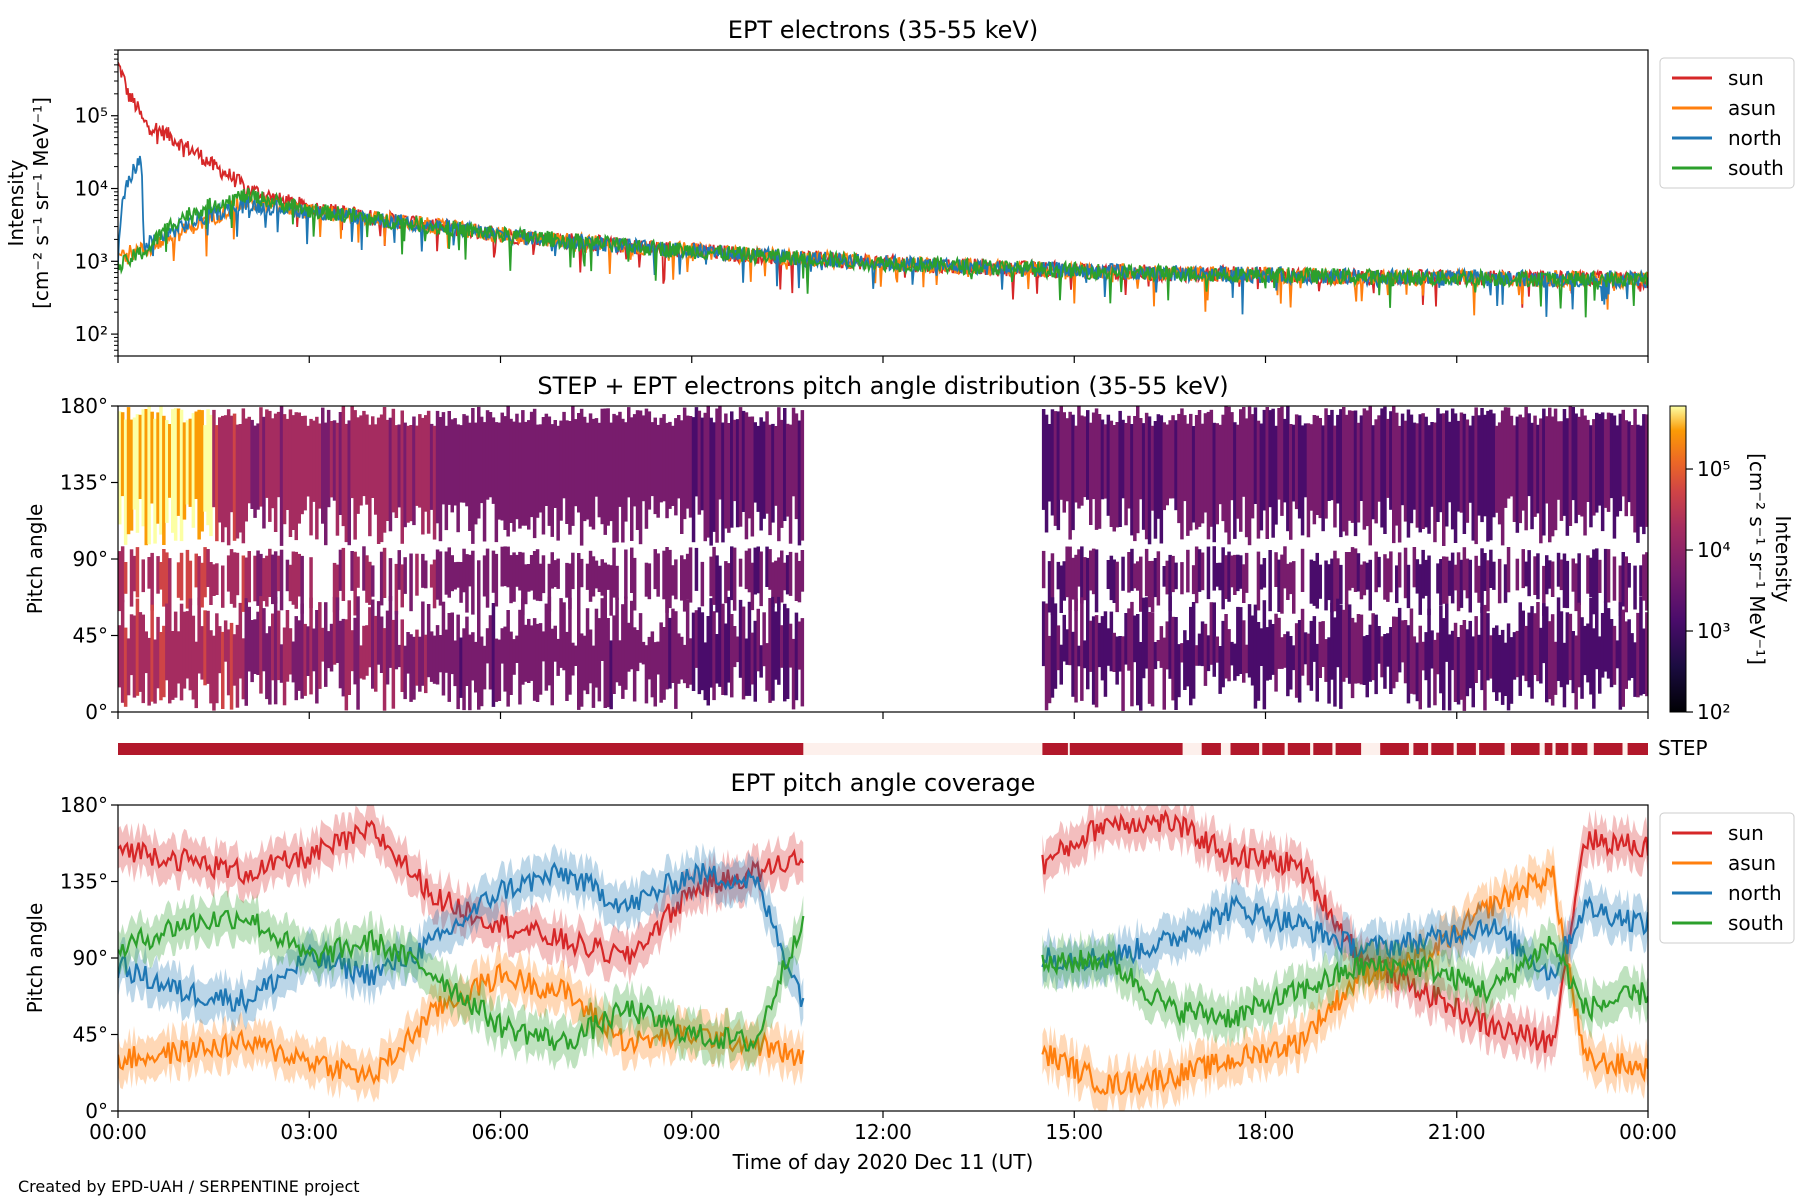 Image resolution: width=1800 pixels, height=1200 pixels. Describe the element at coordinates (1344, 931) in the screenshot. I see `panel4-line-sun` at that location.